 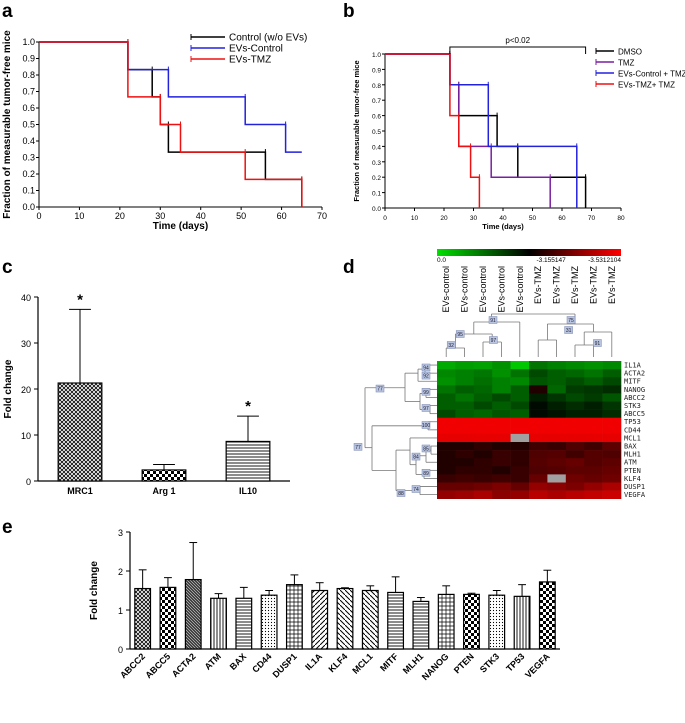 What do you see at coordinates (201, 216) in the screenshot?
I see `x-tick-label: 40` at bounding box center [201, 216].